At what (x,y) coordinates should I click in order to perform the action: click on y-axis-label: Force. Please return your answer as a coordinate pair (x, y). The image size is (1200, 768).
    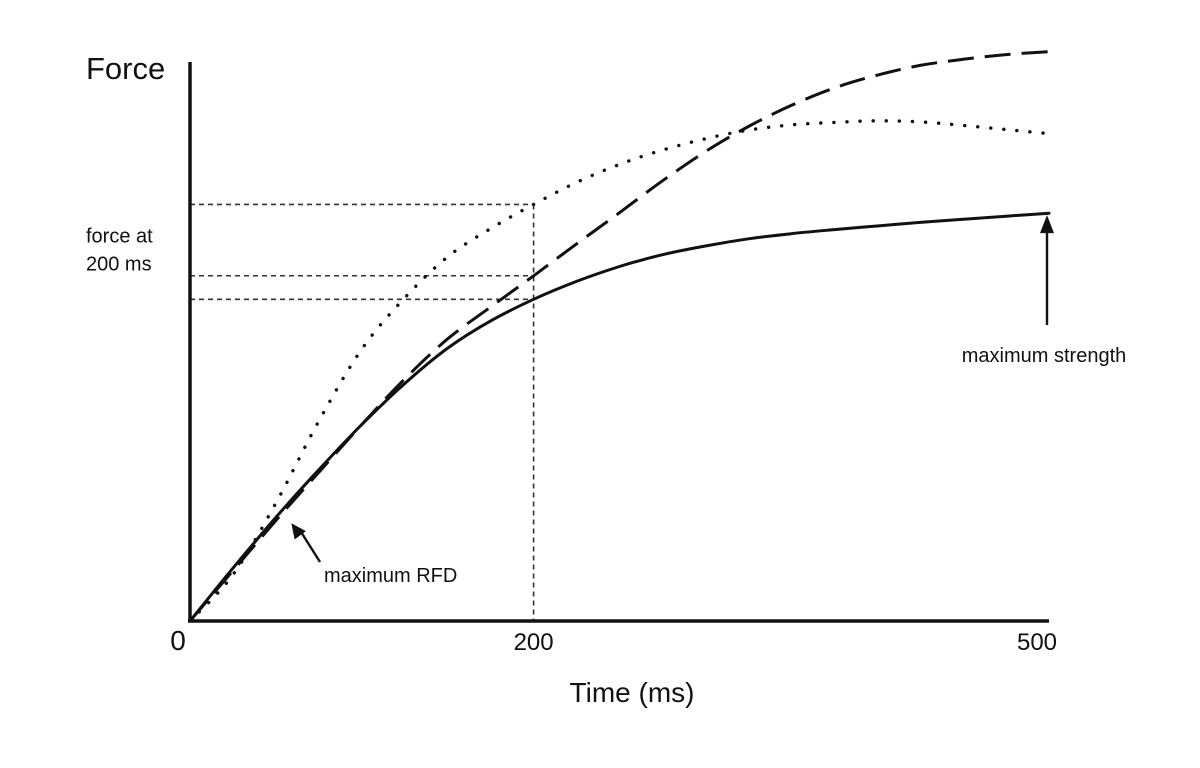
    Looking at the image, I should click on (125, 68).